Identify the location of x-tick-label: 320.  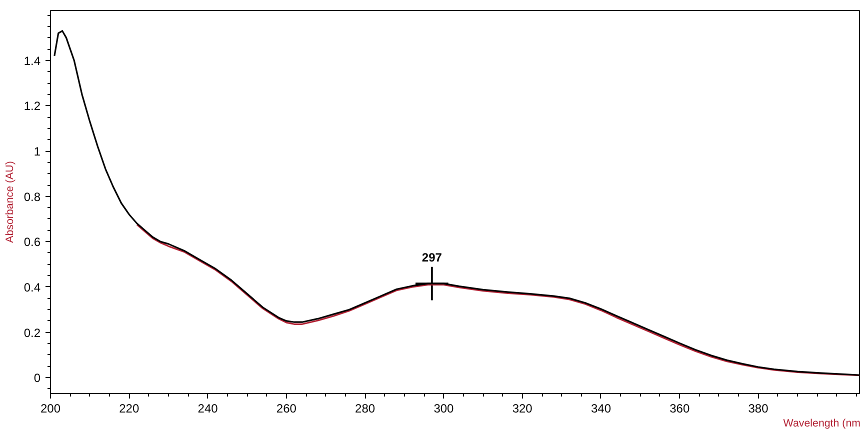
(522, 409).